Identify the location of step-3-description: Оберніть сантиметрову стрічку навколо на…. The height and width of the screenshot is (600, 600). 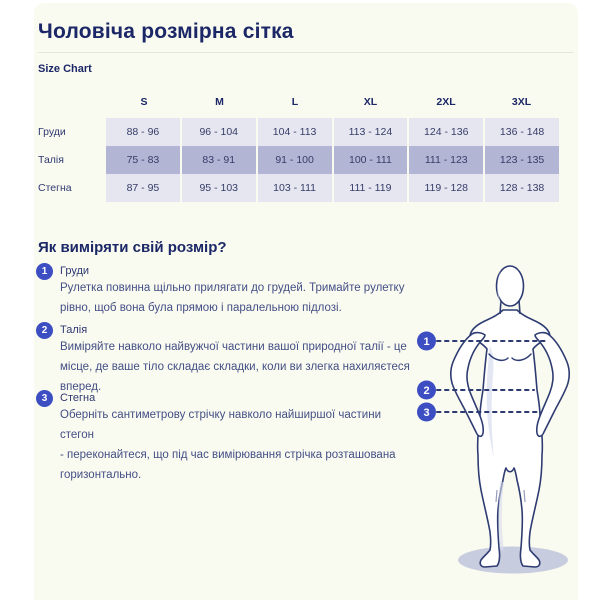
(228, 445).